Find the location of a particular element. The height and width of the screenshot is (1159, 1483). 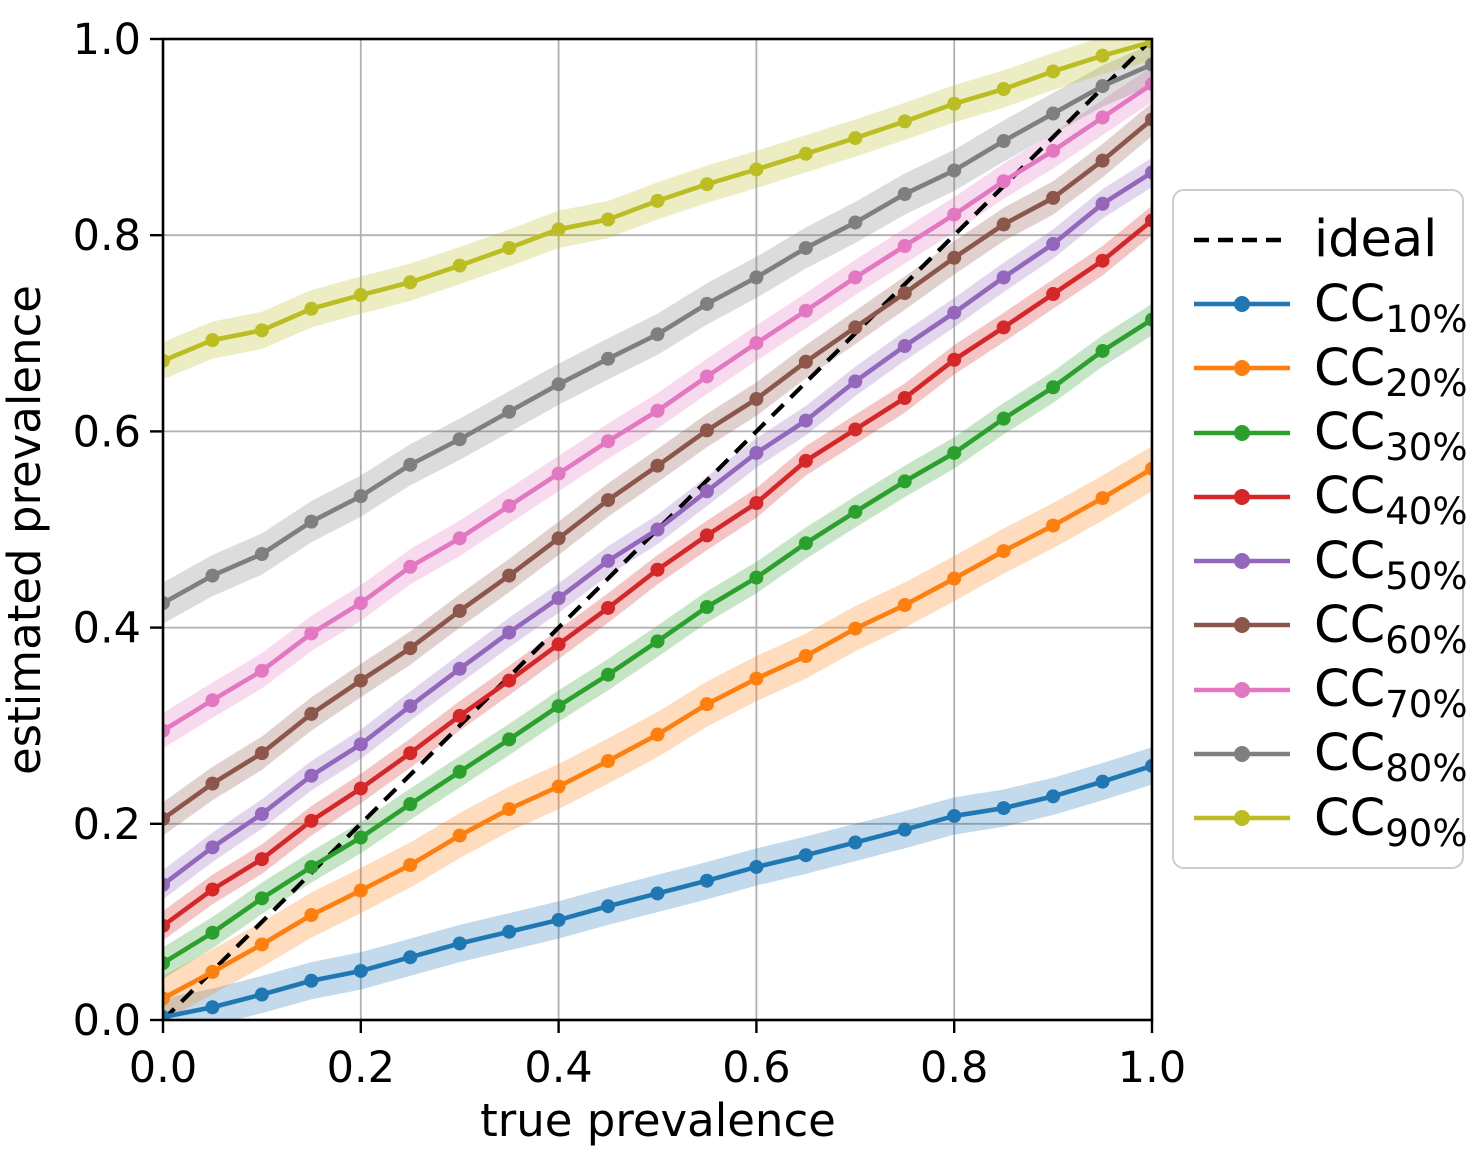

series-line-swatch-icon-cc-30% is located at coordinates (1242, 432).